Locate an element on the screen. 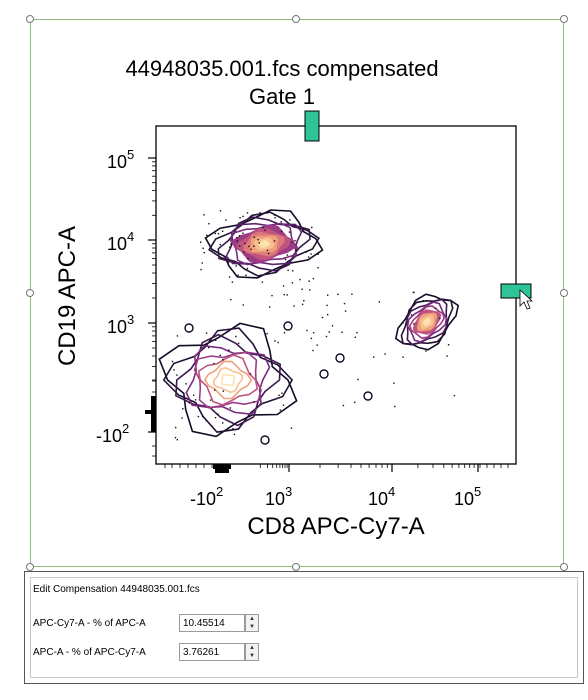 This screenshot has height=700, width=588. x-rug-mark is located at coordinates (222, 466).